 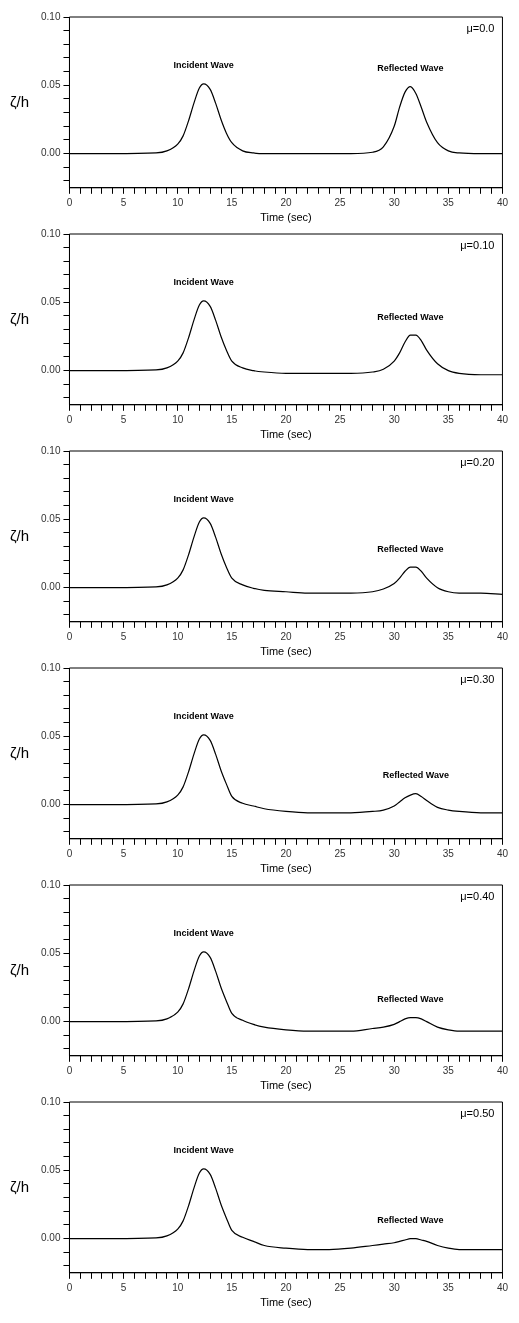 What do you see at coordinates (480, 28) in the screenshot?
I see `annotation: μ=0.0` at bounding box center [480, 28].